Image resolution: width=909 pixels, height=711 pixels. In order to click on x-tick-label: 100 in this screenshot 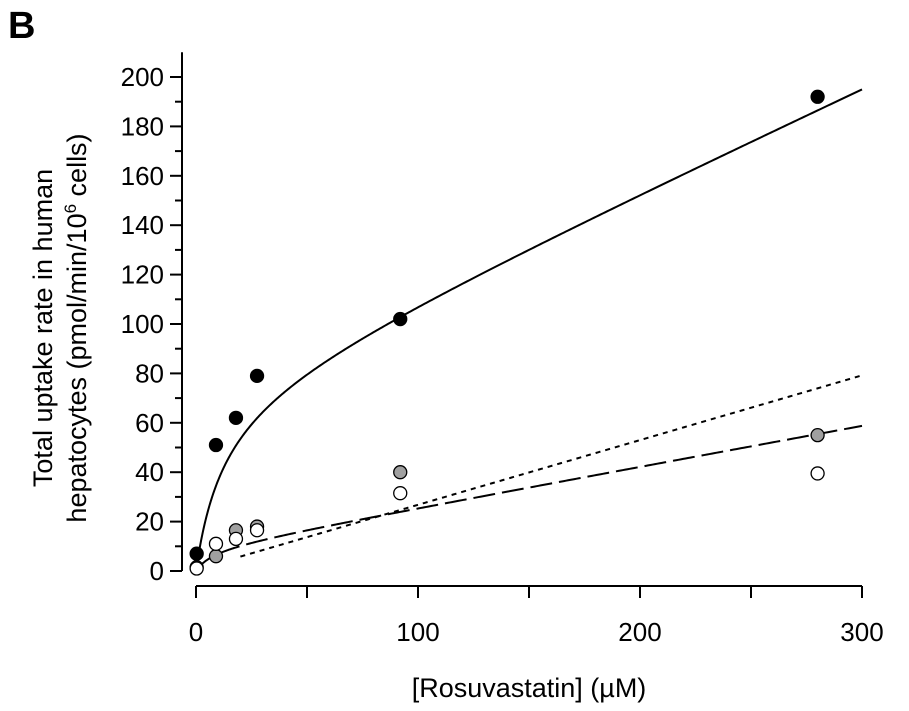, I will do `click(417, 632)`.